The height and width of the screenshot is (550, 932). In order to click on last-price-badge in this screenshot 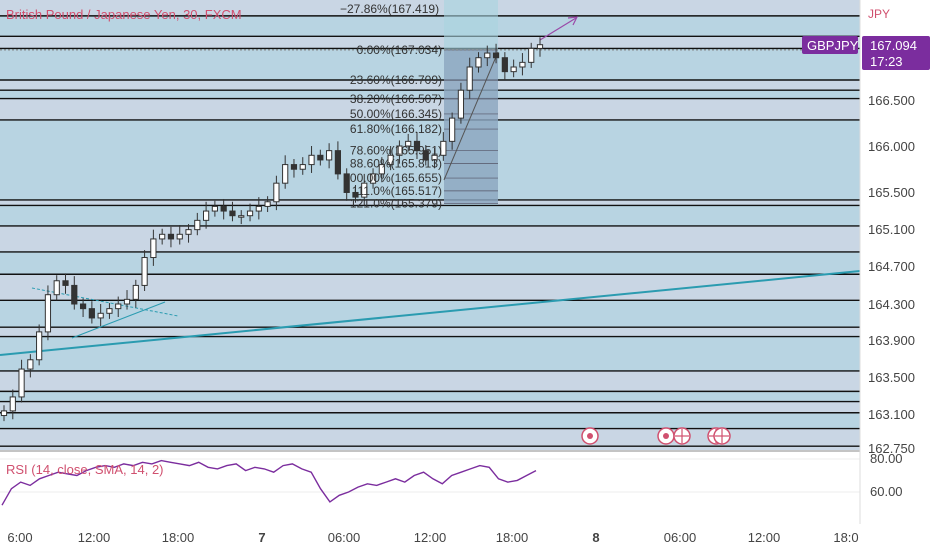, I will do `click(896, 53)`.